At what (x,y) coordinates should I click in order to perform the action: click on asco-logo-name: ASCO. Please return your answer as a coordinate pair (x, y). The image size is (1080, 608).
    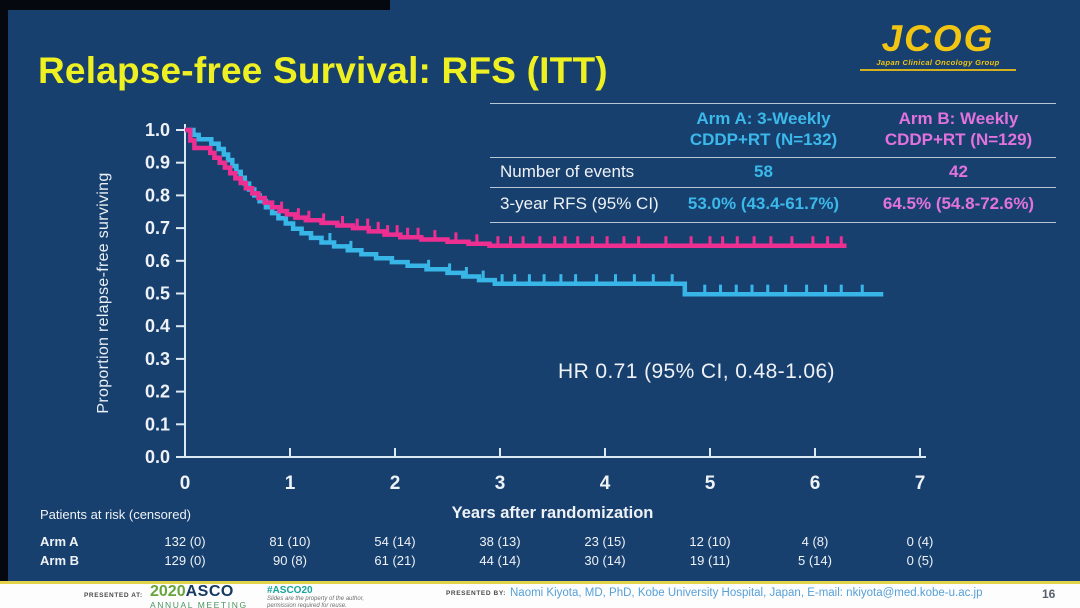
    Looking at the image, I should click on (209, 591).